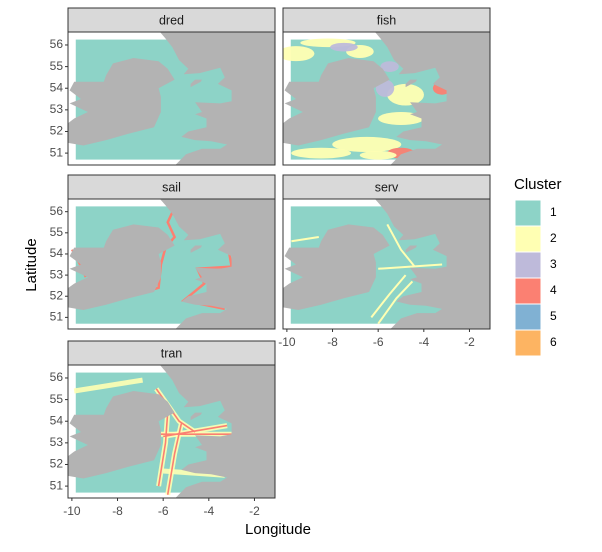  I want to click on panel: serv -10 -8 -6 -4 -2, so click(384, 261).